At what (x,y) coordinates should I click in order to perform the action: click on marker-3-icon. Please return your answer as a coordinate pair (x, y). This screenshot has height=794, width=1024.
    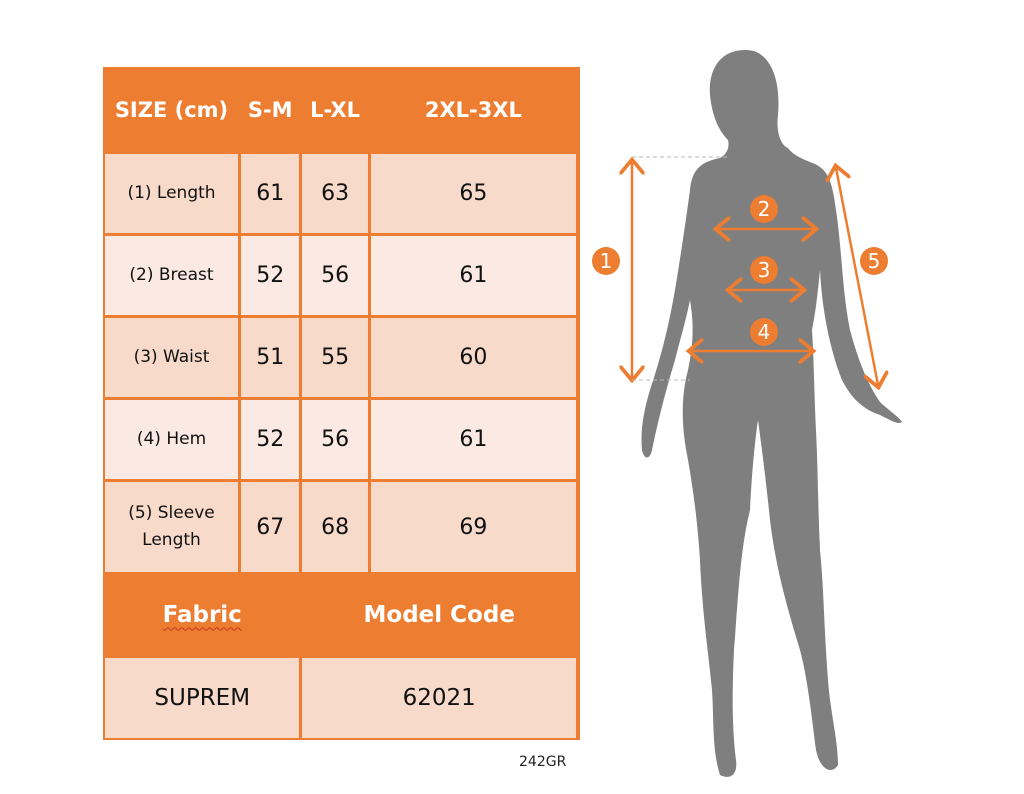
    Looking at the image, I should click on (764, 270).